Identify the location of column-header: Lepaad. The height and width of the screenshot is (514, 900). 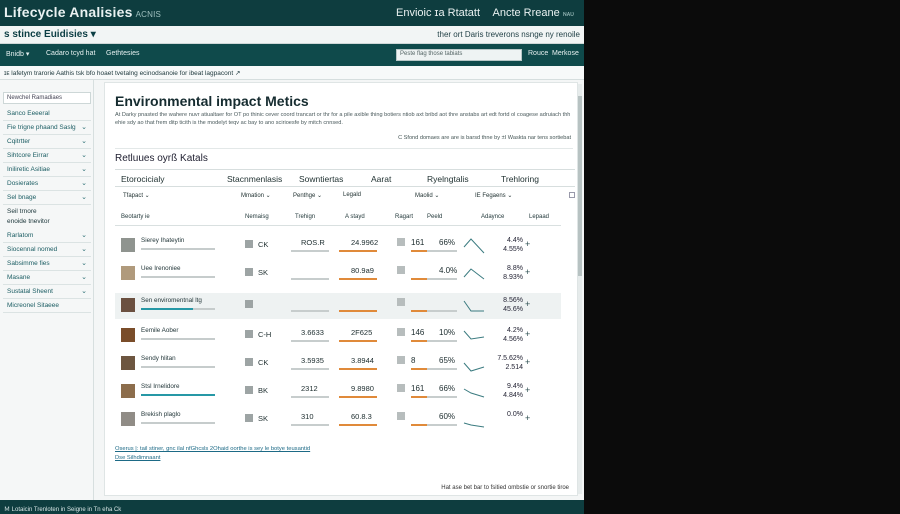
(539, 217).